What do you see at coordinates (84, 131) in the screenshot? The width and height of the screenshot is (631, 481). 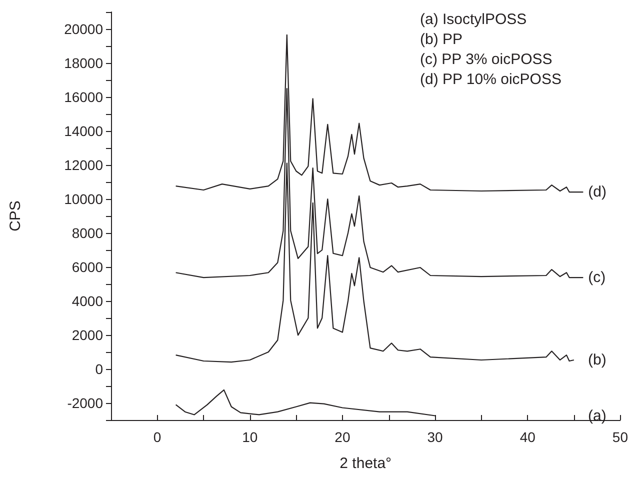 I see `y-tick-label: 14000` at bounding box center [84, 131].